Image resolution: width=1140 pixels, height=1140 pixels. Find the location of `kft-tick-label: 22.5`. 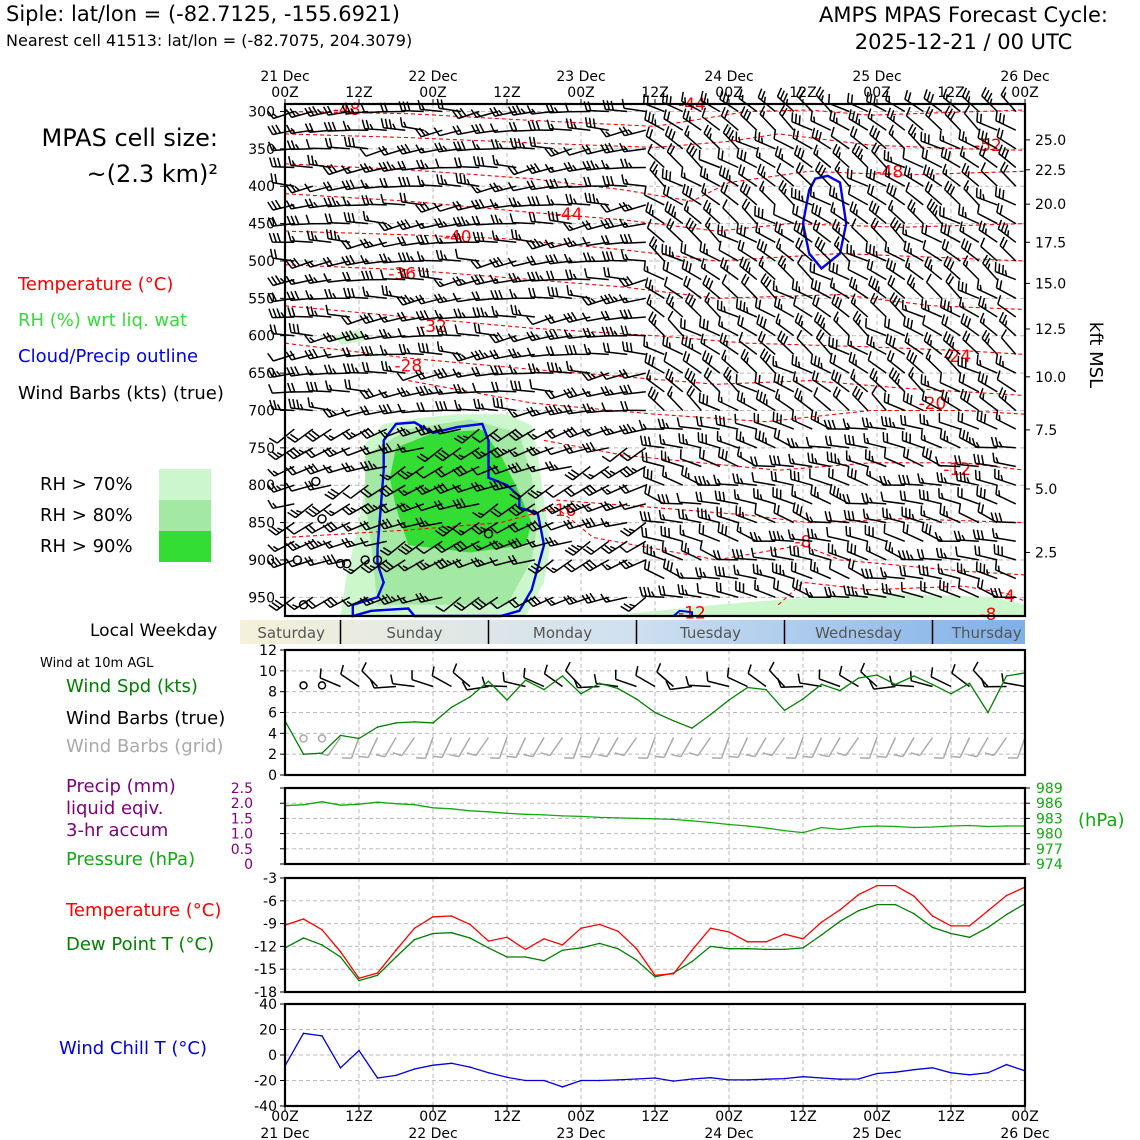

kft-tick-label: 22.5 is located at coordinates (1050, 171).